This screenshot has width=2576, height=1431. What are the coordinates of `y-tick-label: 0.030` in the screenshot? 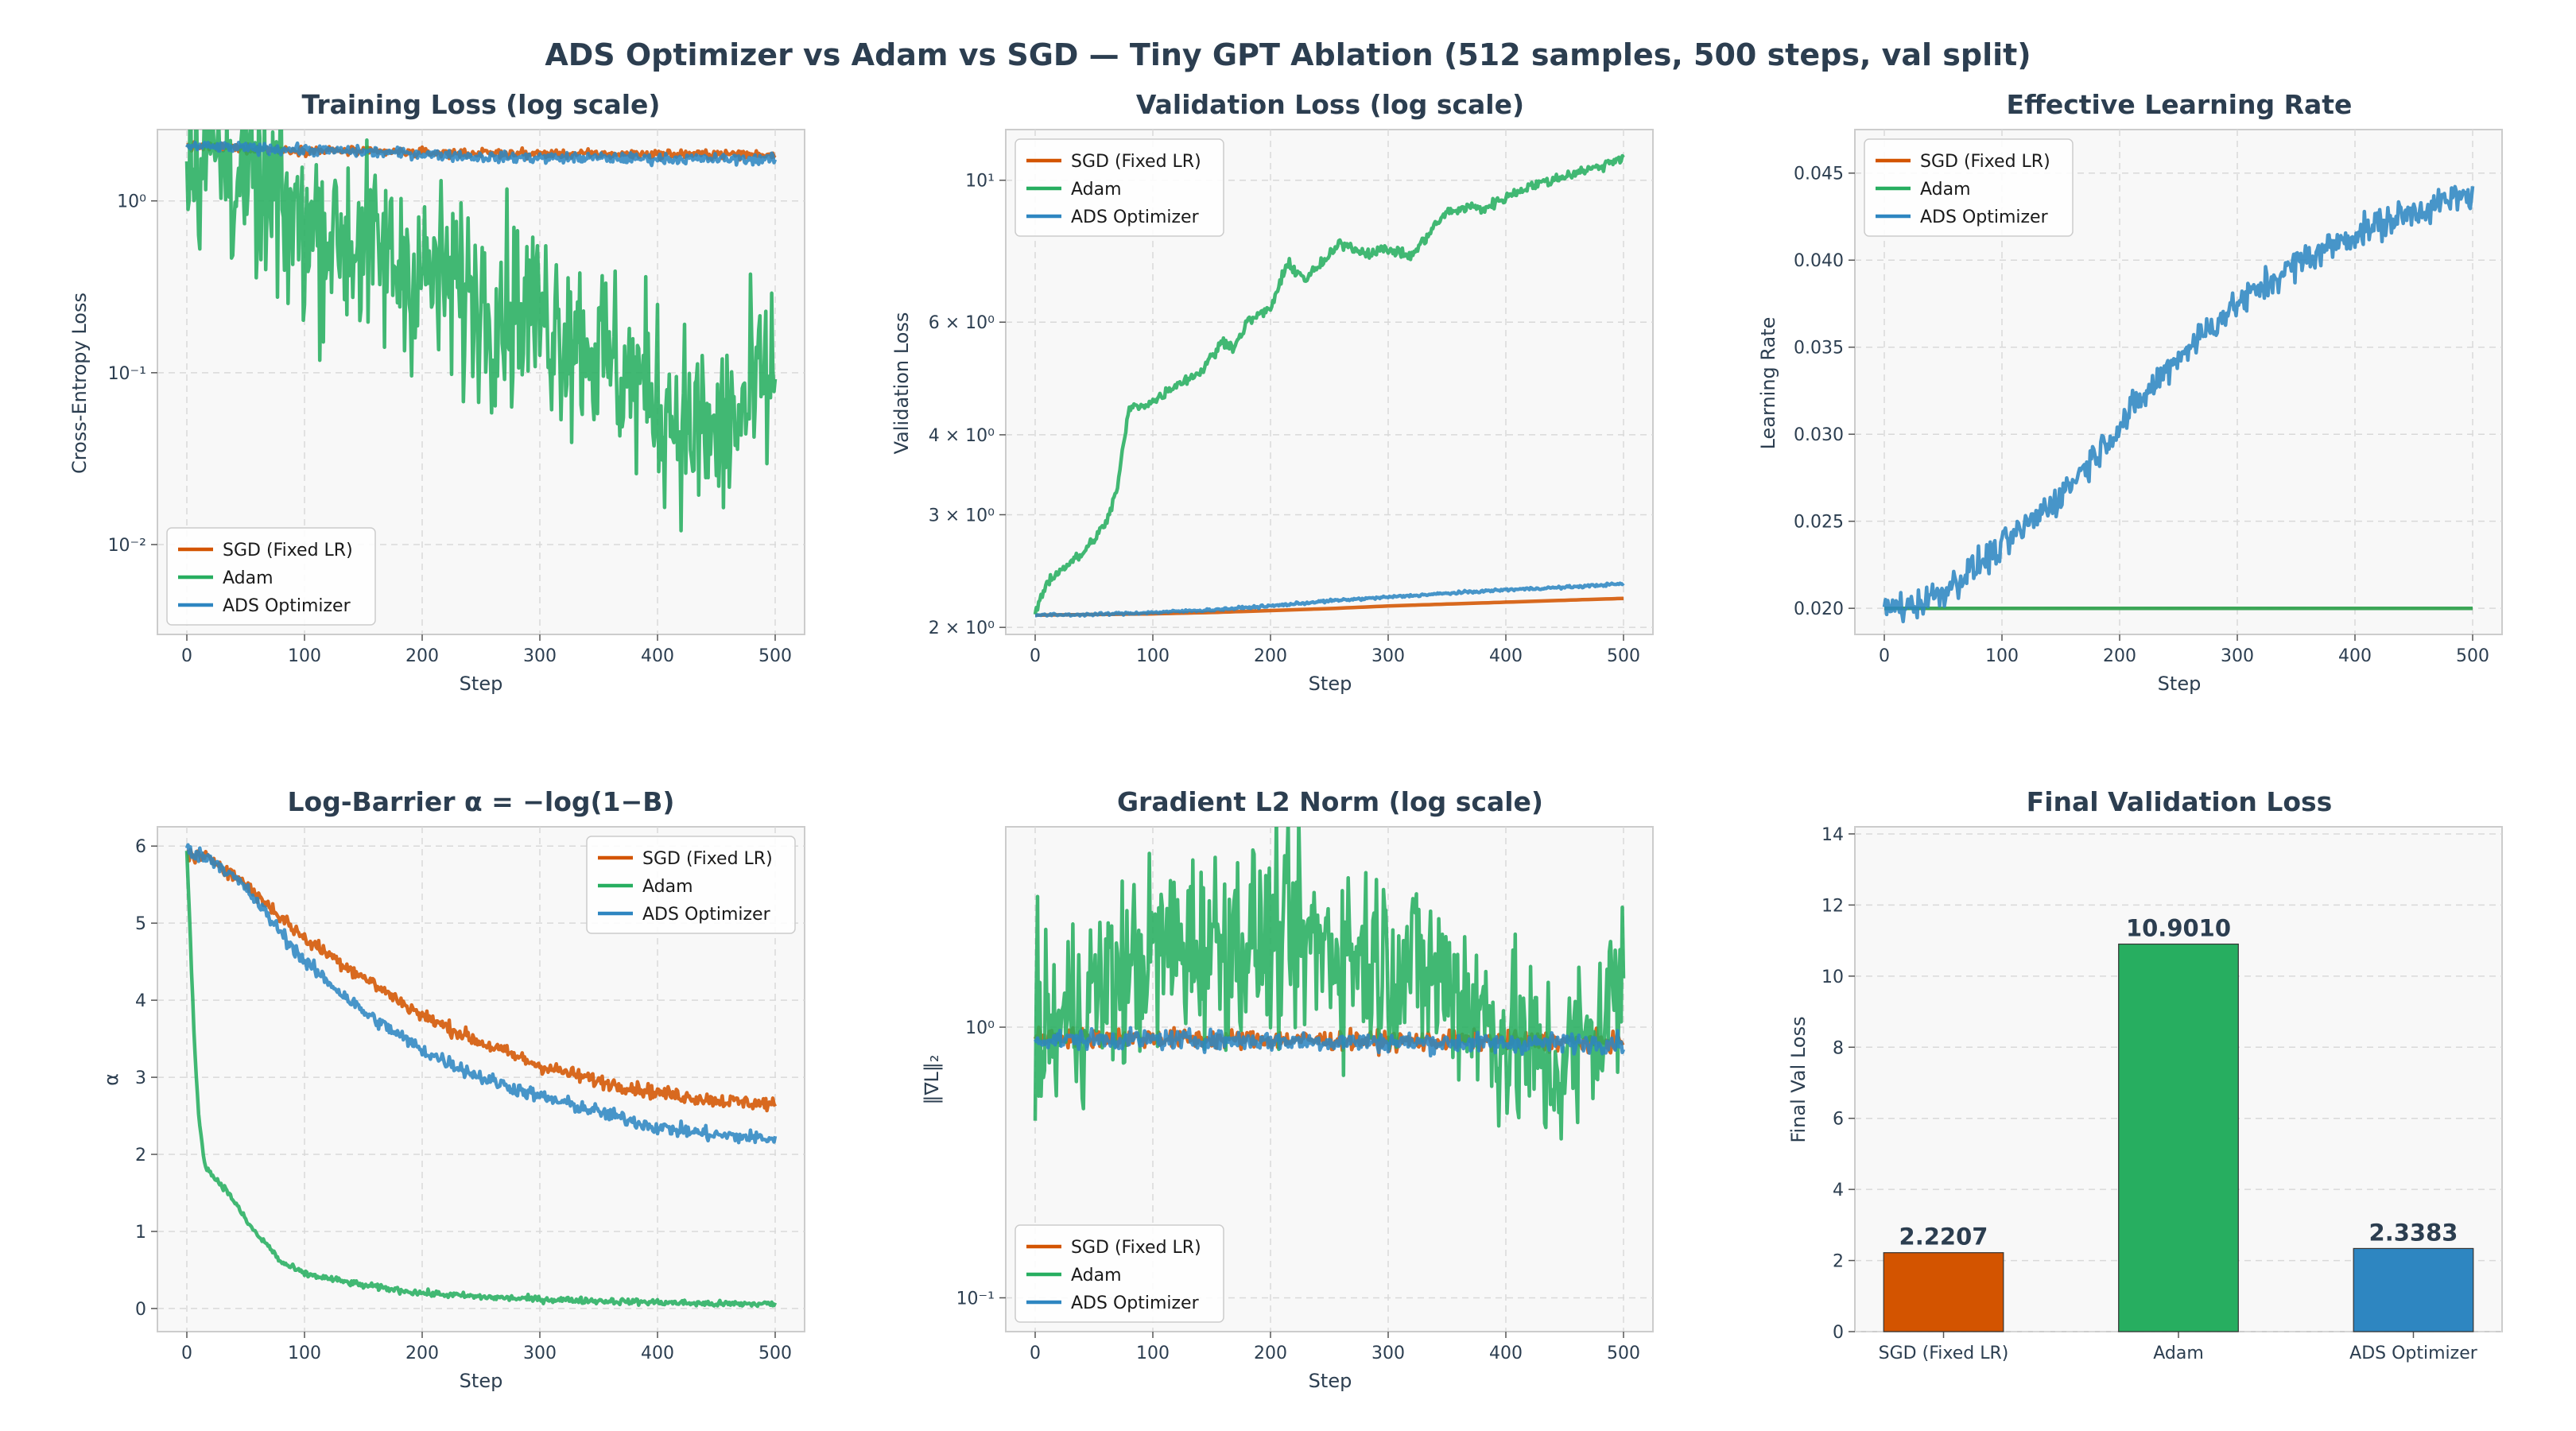 It's located at (1819, 435).